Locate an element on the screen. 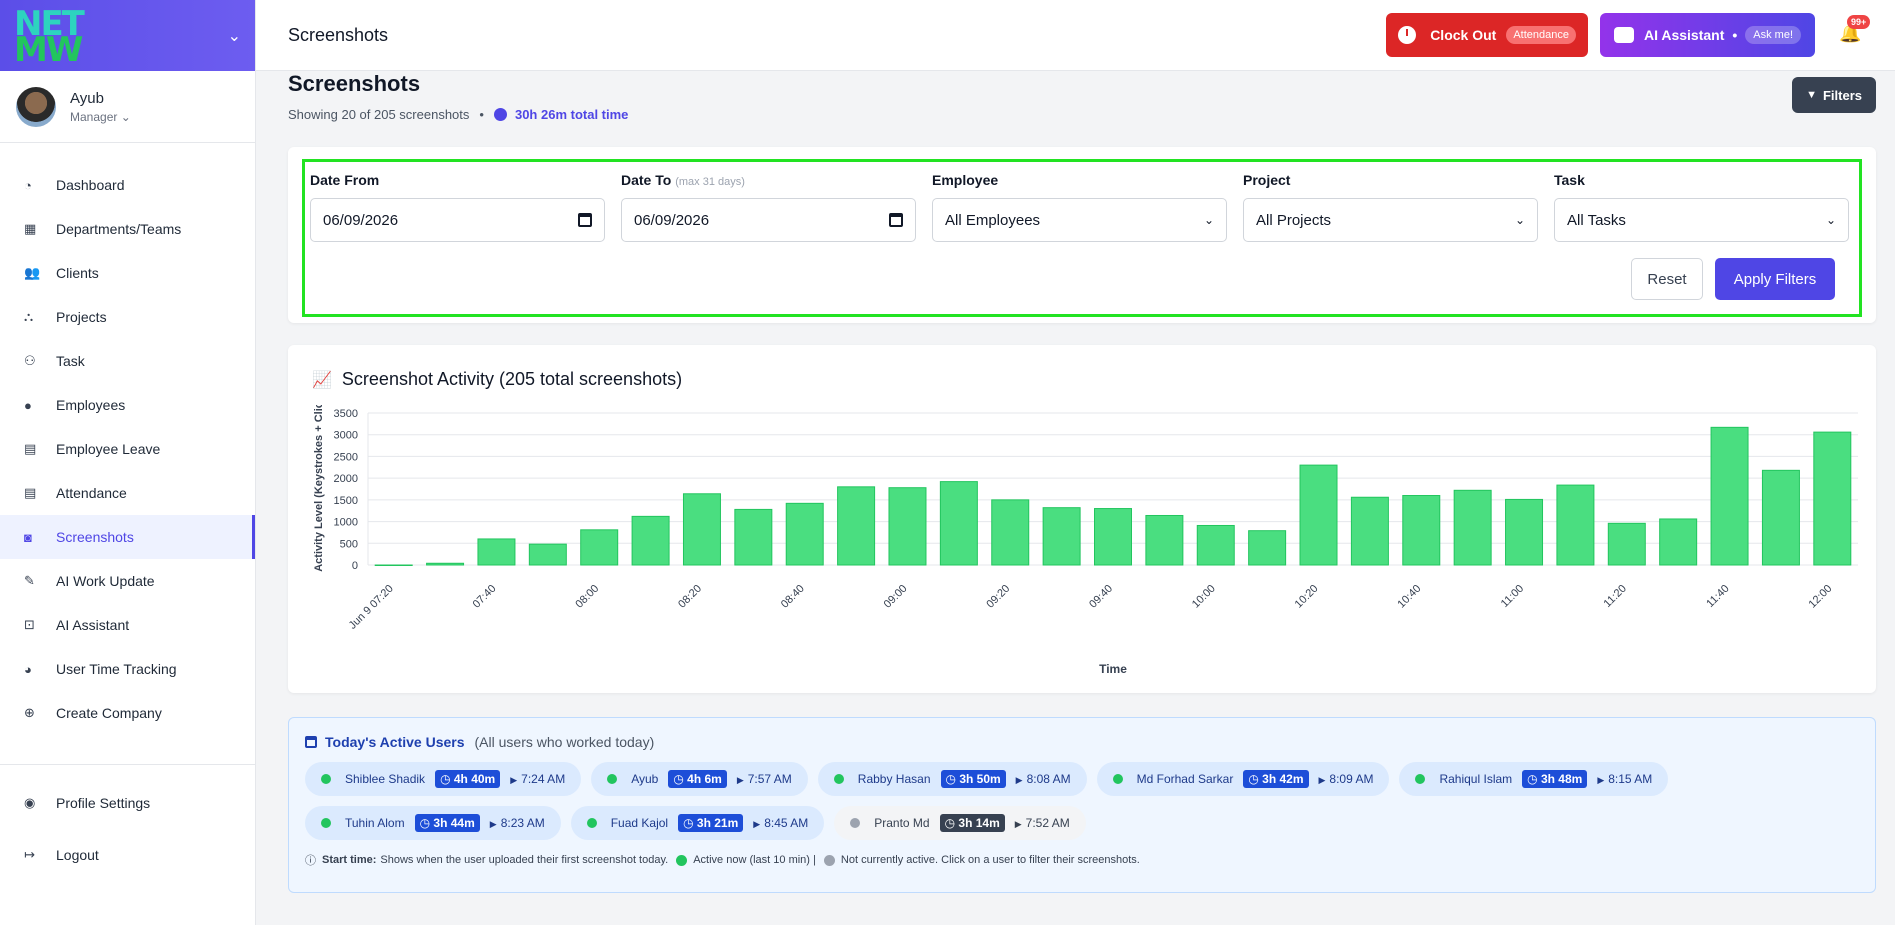 The image size is (1895, 925). start-time: ▶ 7:52 AM is located at coordinates (1042, 823).